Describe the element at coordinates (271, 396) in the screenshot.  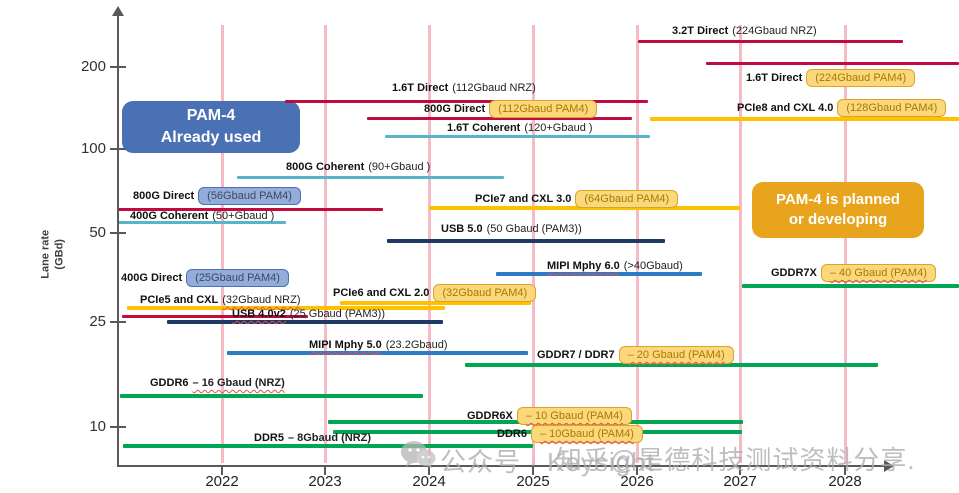
I see `series-line-s20` at that location.